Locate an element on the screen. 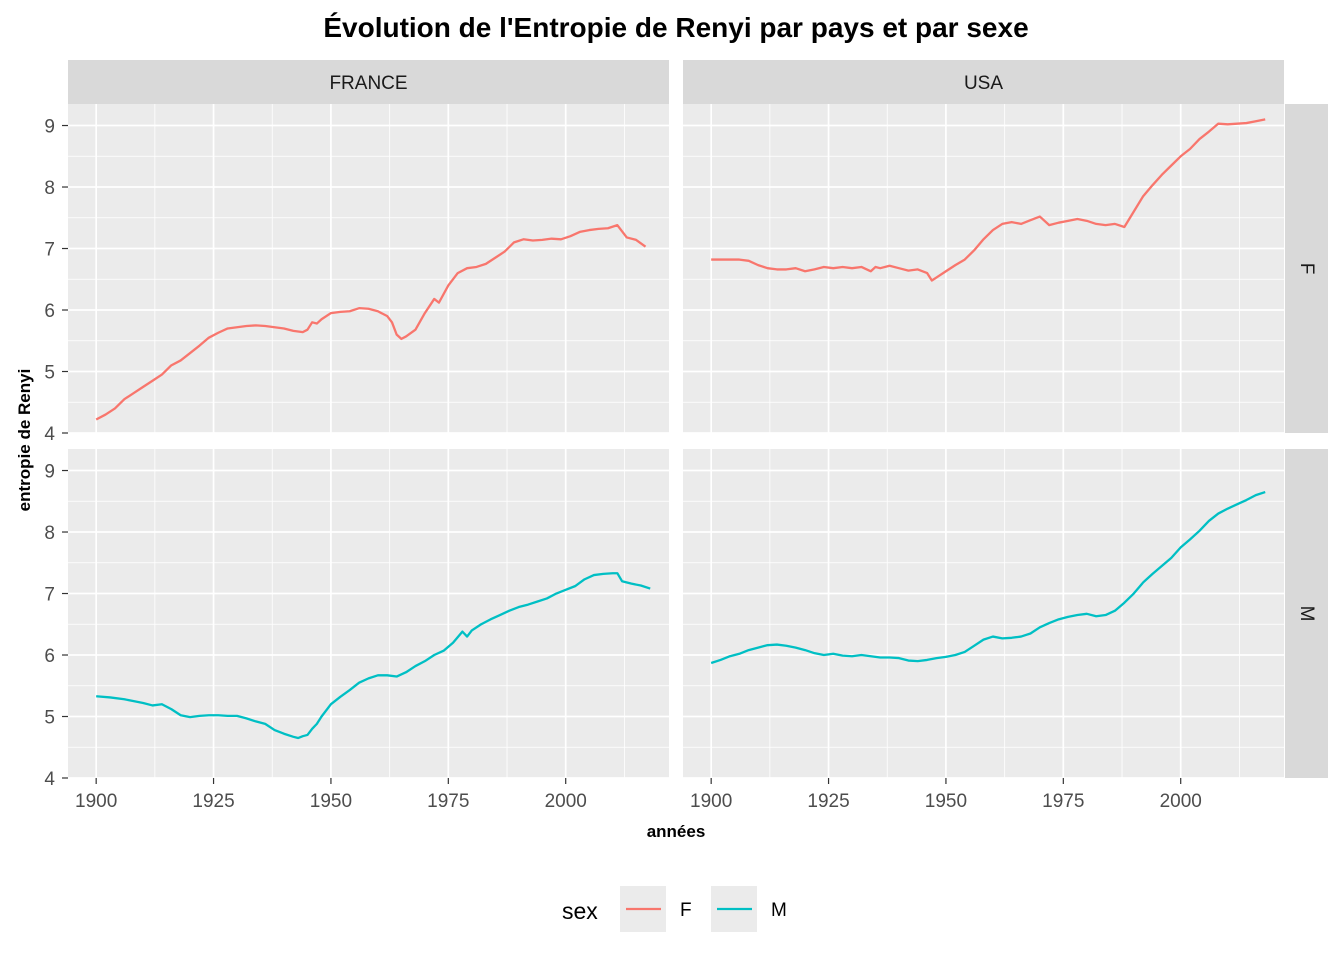 The image size is (1344, 960). legend-label-m: M is located at coordinates (779, 910).